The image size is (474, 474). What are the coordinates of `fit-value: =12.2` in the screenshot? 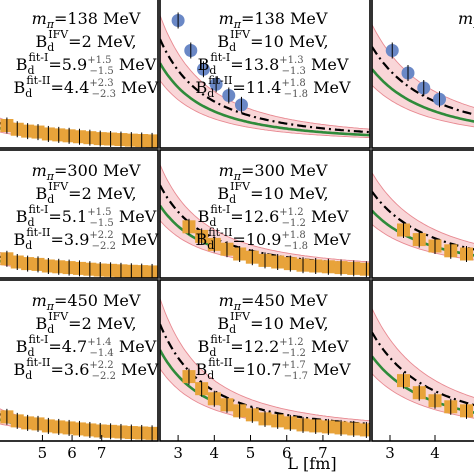 It's located at (254, 346).